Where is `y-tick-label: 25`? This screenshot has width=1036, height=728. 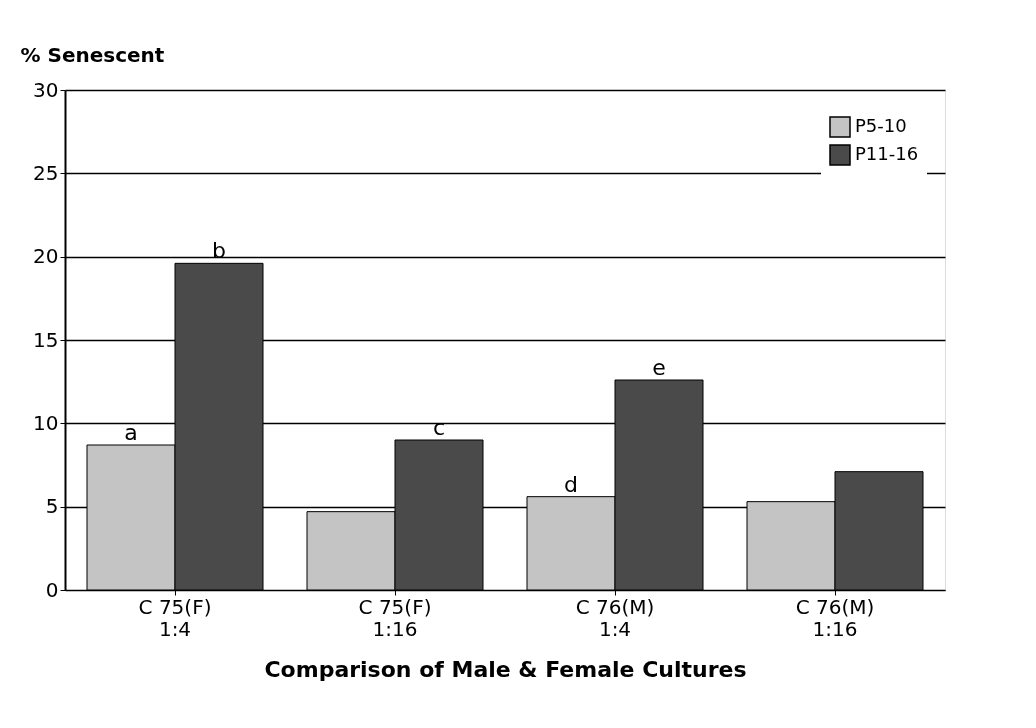
y-tick-label: 25 is located at coordinates (46, 172).